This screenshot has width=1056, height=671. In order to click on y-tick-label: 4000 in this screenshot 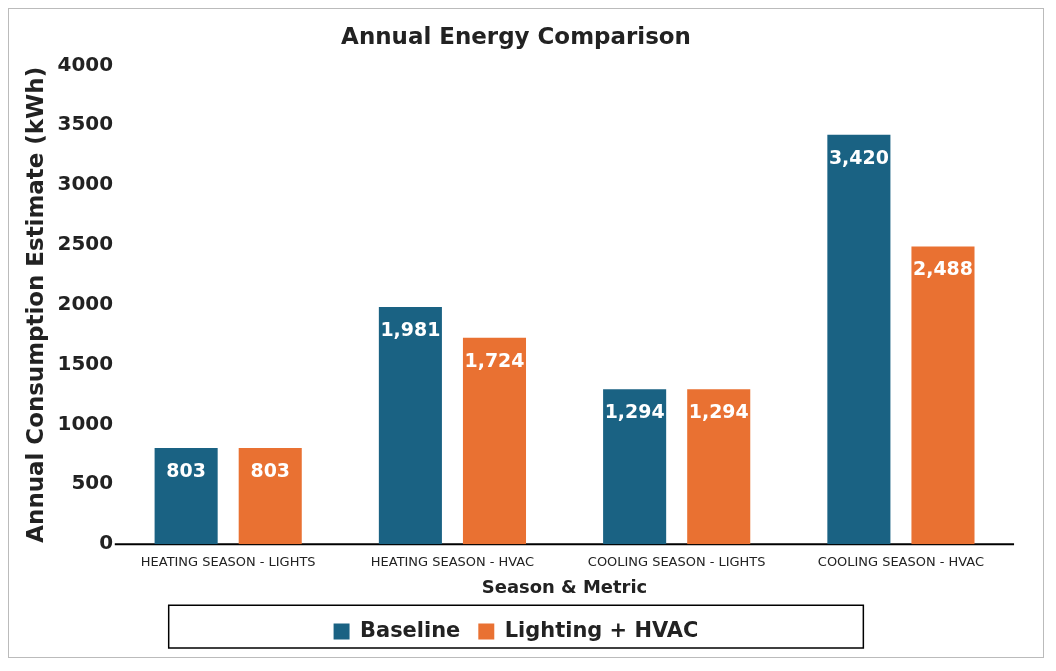, I will do `click(85, 63)`.